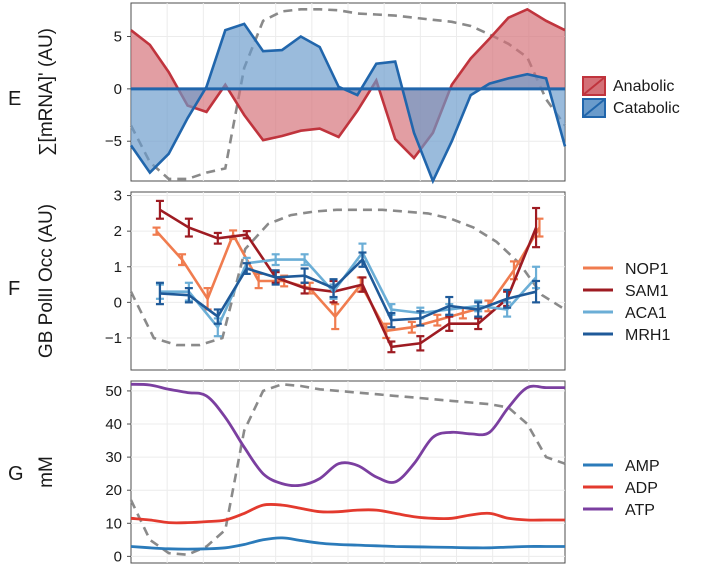 The image size is (702, 567). I want to click on panel-letter-f: F, so click(14, 289).